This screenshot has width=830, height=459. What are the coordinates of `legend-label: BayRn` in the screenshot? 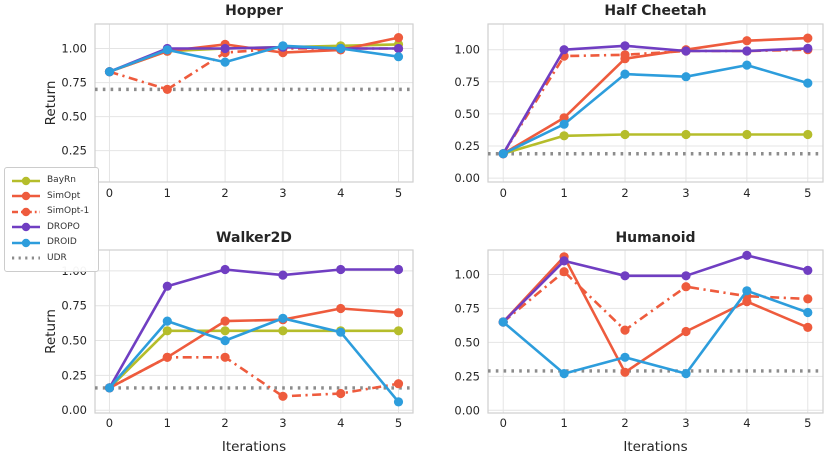 It's located at (61, 180).